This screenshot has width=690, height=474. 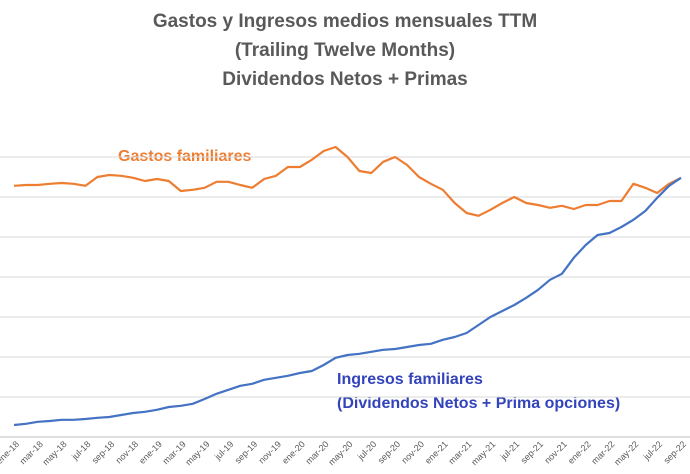 I want to click on chart-title: (Trailing Twelve Months), so click(x=345, y=50).